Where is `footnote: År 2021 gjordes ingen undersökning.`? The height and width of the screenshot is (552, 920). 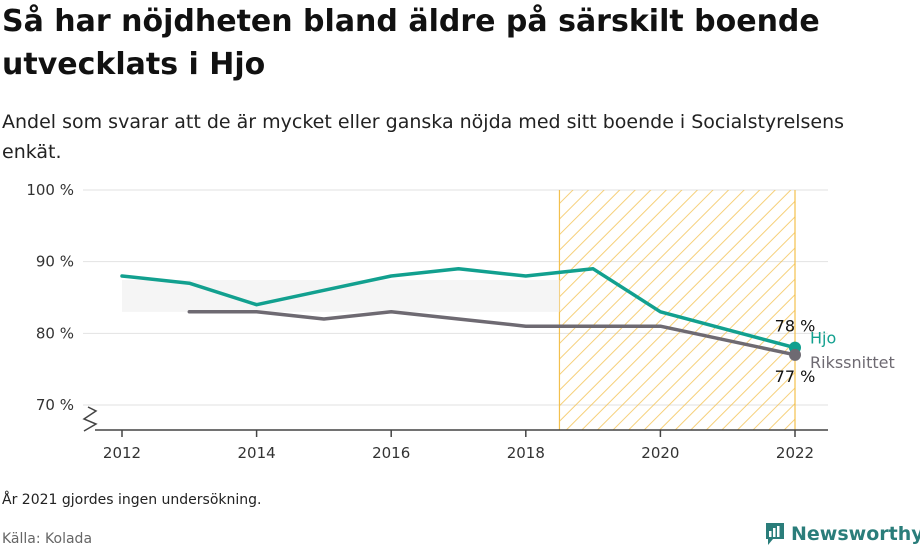 footnote: År 2021 gjordes ingen undersökning. is located at coordinates (132, 500).